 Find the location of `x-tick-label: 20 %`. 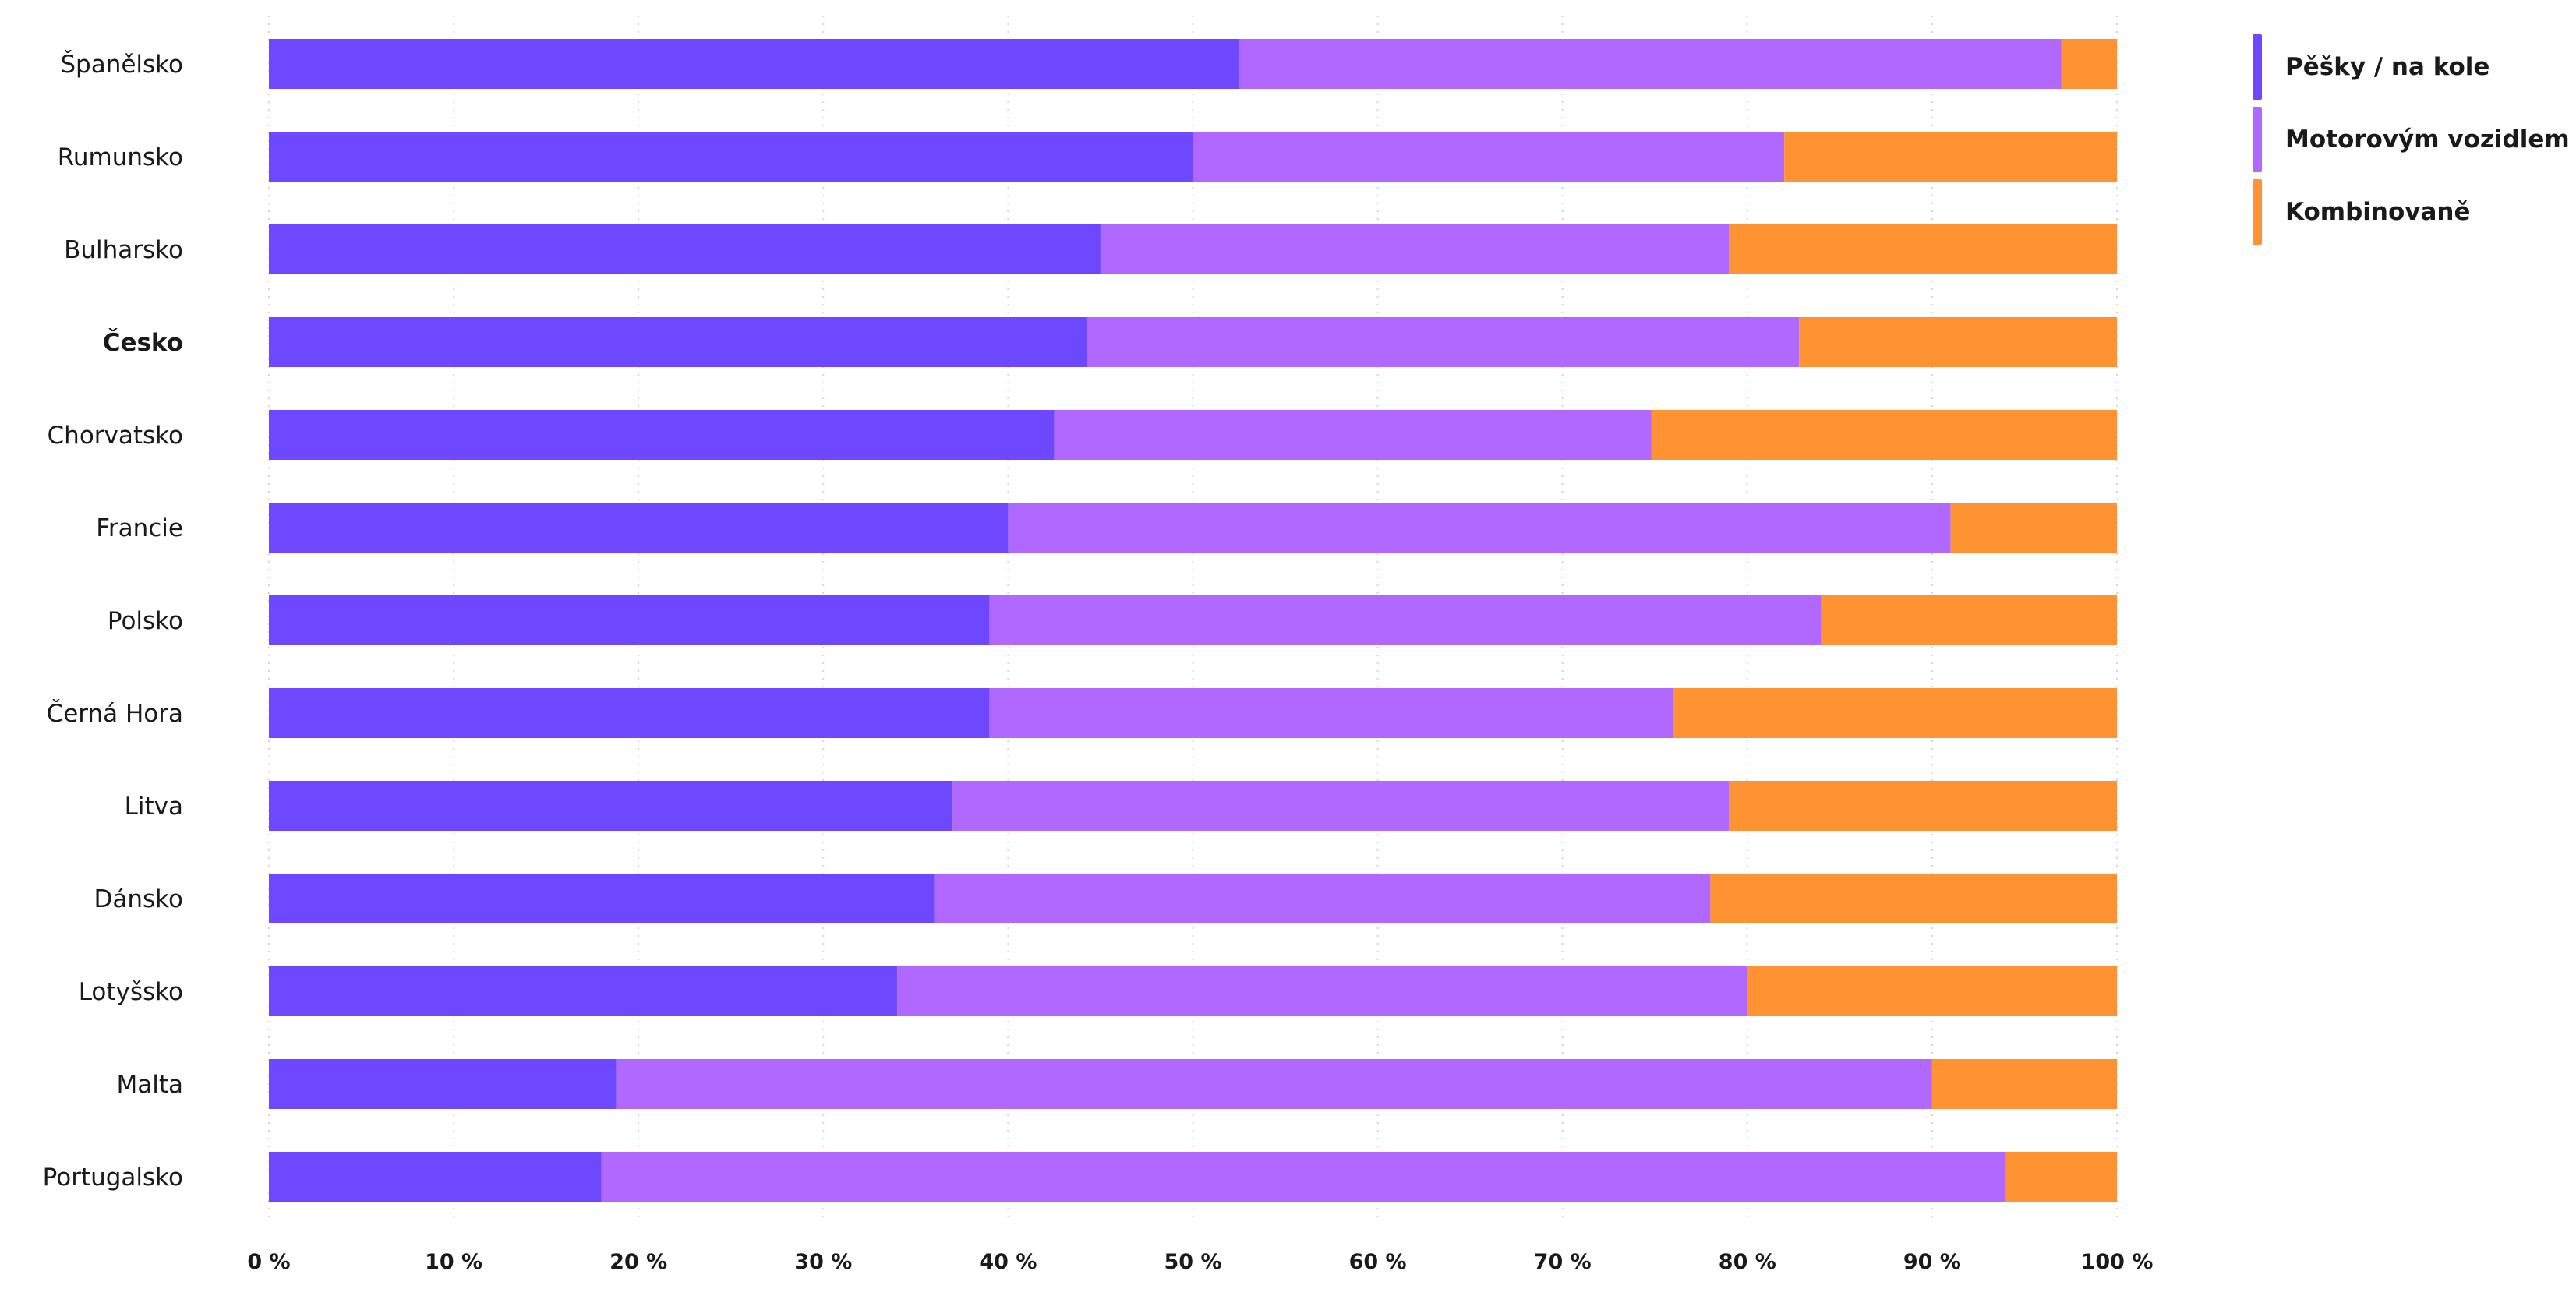

x-tick-label: 20 % is located at coordinates (638, 1262).